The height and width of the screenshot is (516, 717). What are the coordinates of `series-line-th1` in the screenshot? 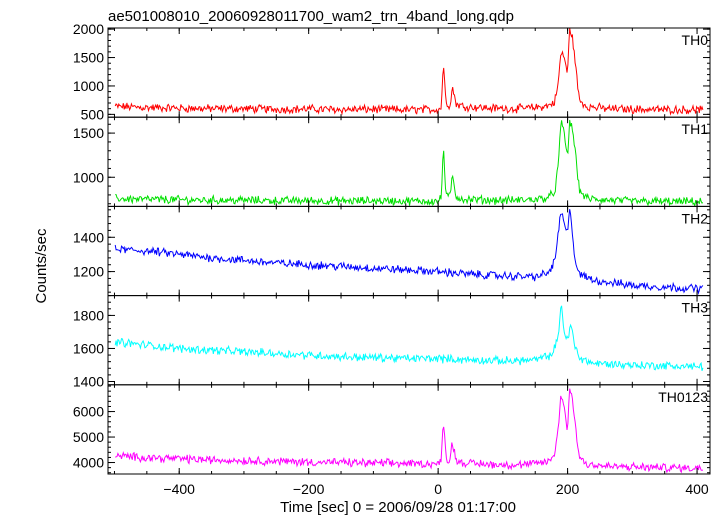 It's located at (409, 163).